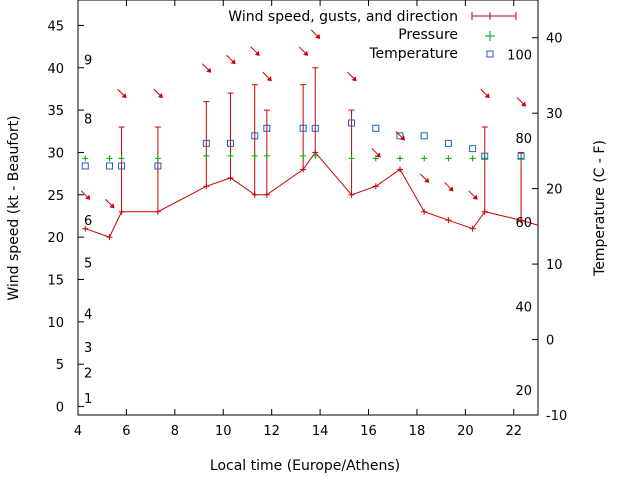 The height and width of the screenshot is (480, 640). What do you see at coordinates (88, 314) in the screenshot?
I see `beaufort-label: 4` at bounding box center [88, 314].